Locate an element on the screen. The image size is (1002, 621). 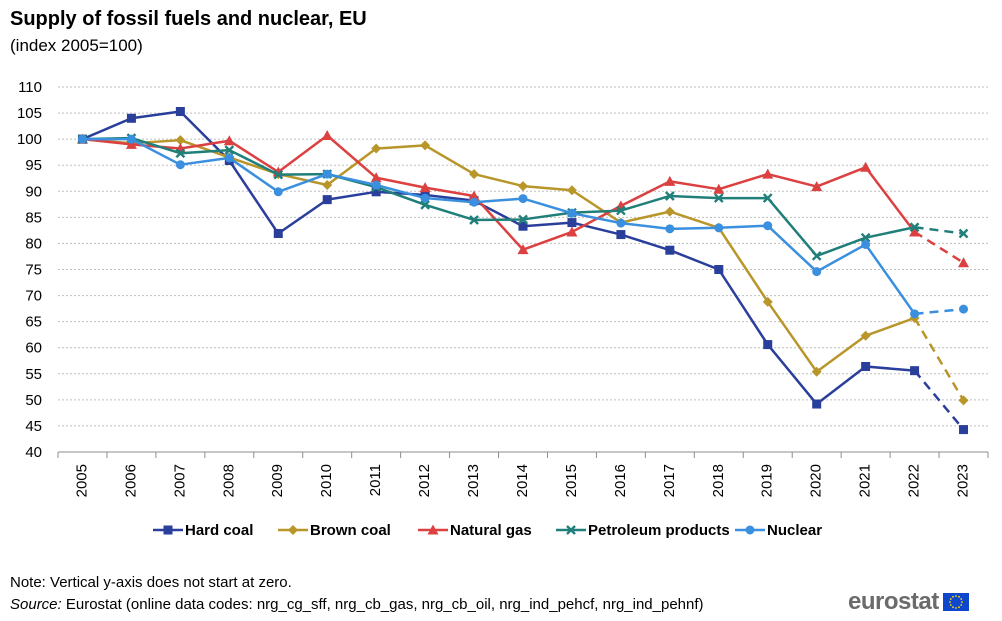
x-tick-label: 2006 is located at coordinates (130, 480).